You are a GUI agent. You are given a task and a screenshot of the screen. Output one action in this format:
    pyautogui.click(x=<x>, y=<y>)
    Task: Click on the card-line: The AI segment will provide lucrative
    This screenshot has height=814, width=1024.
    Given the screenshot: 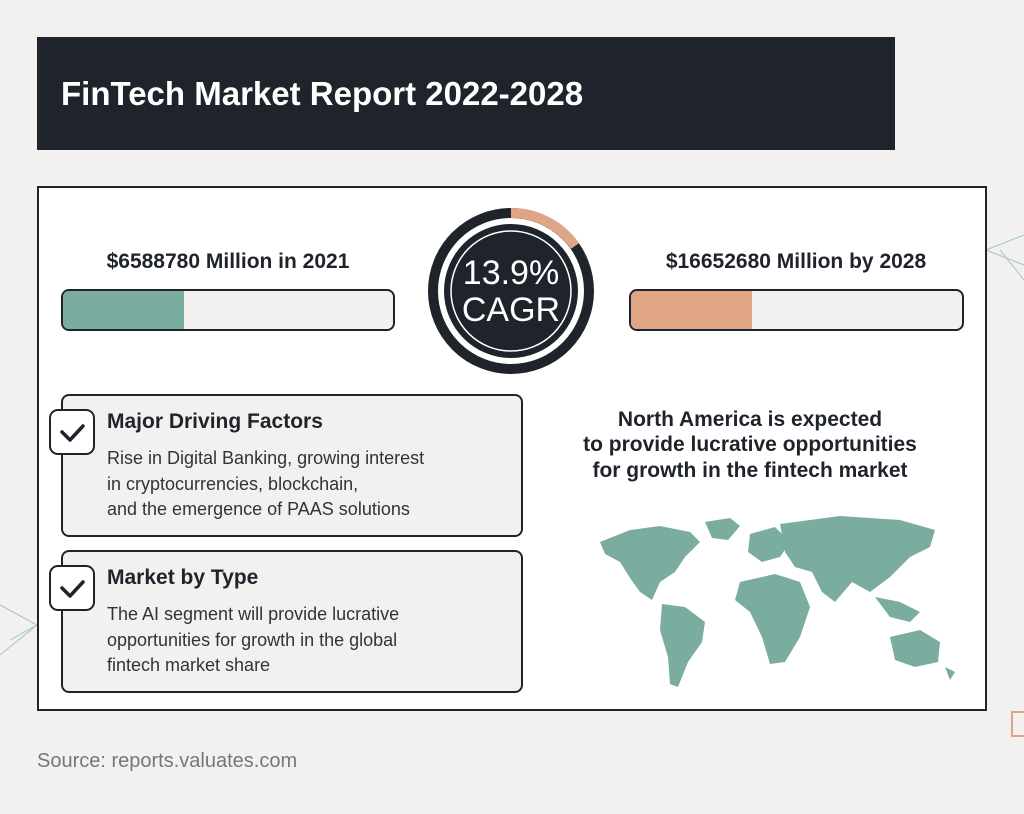 What is the action you would take?
    pyautogui.click(x=253, y=614)
    